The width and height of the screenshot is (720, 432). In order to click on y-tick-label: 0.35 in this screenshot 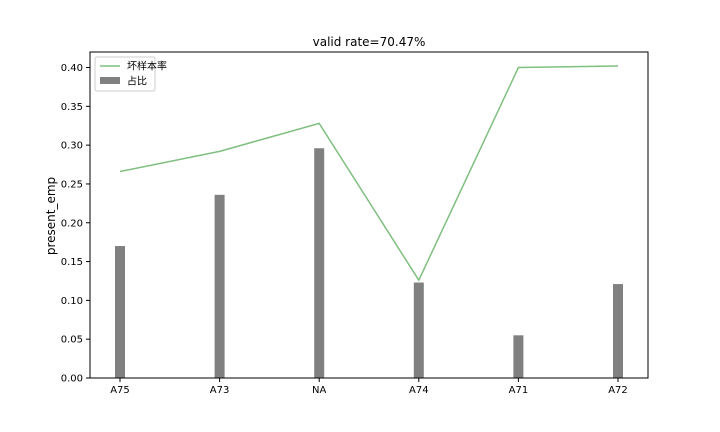, I will do `click(72, 107)`.